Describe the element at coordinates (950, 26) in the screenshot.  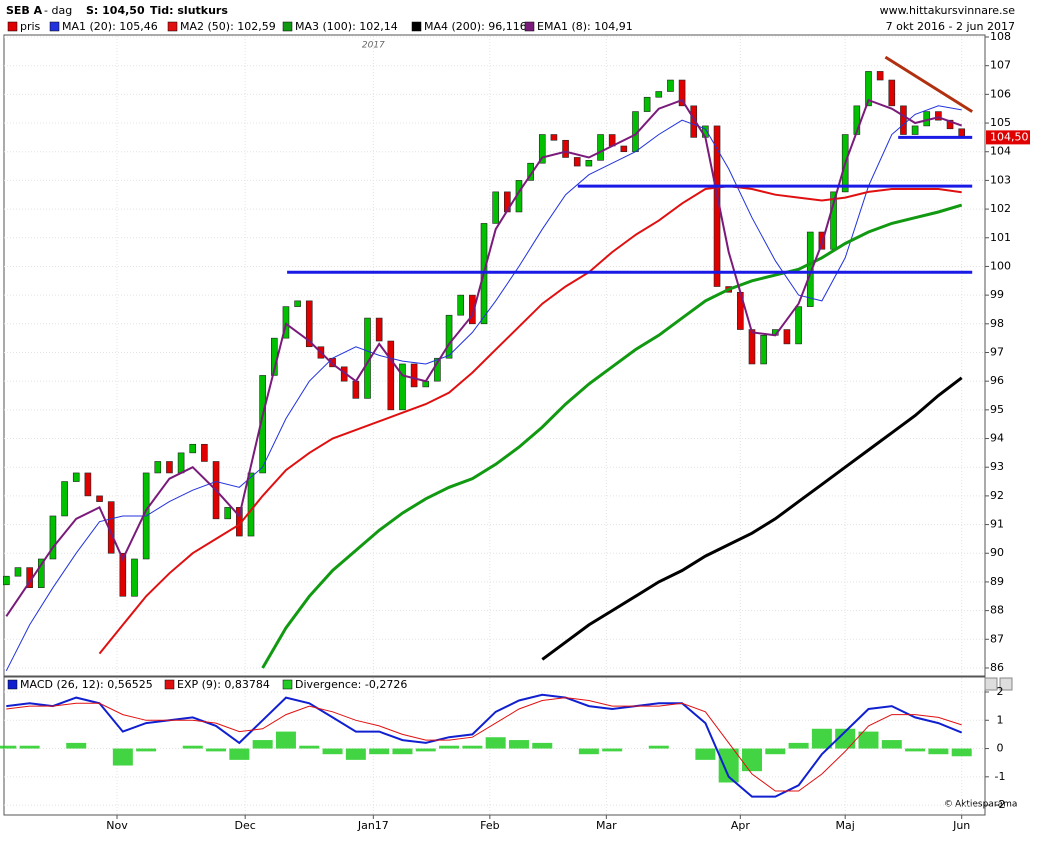
I see `date-range: 7 okt 2016 - 2 jun 2017` at that location.